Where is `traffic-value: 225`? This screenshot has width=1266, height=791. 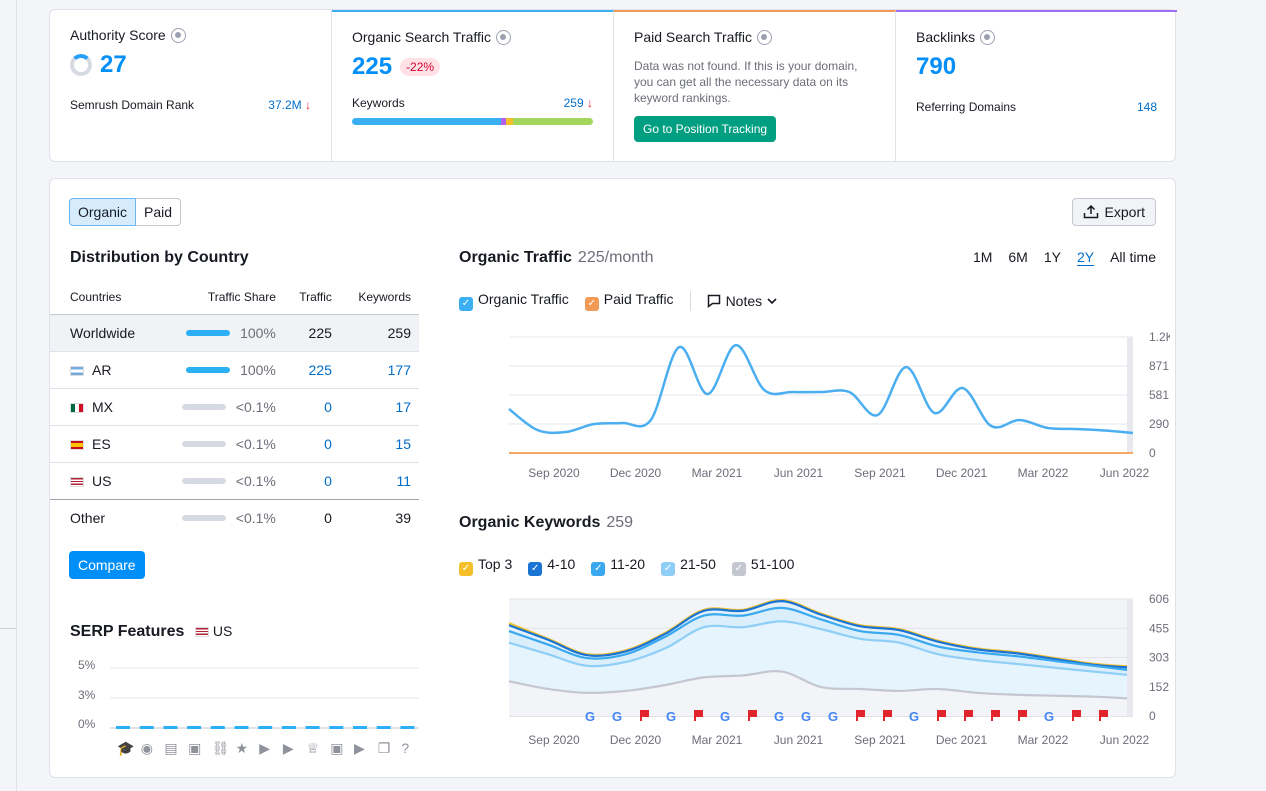 traffic-value: 225 is located at coordinates (311, 369).